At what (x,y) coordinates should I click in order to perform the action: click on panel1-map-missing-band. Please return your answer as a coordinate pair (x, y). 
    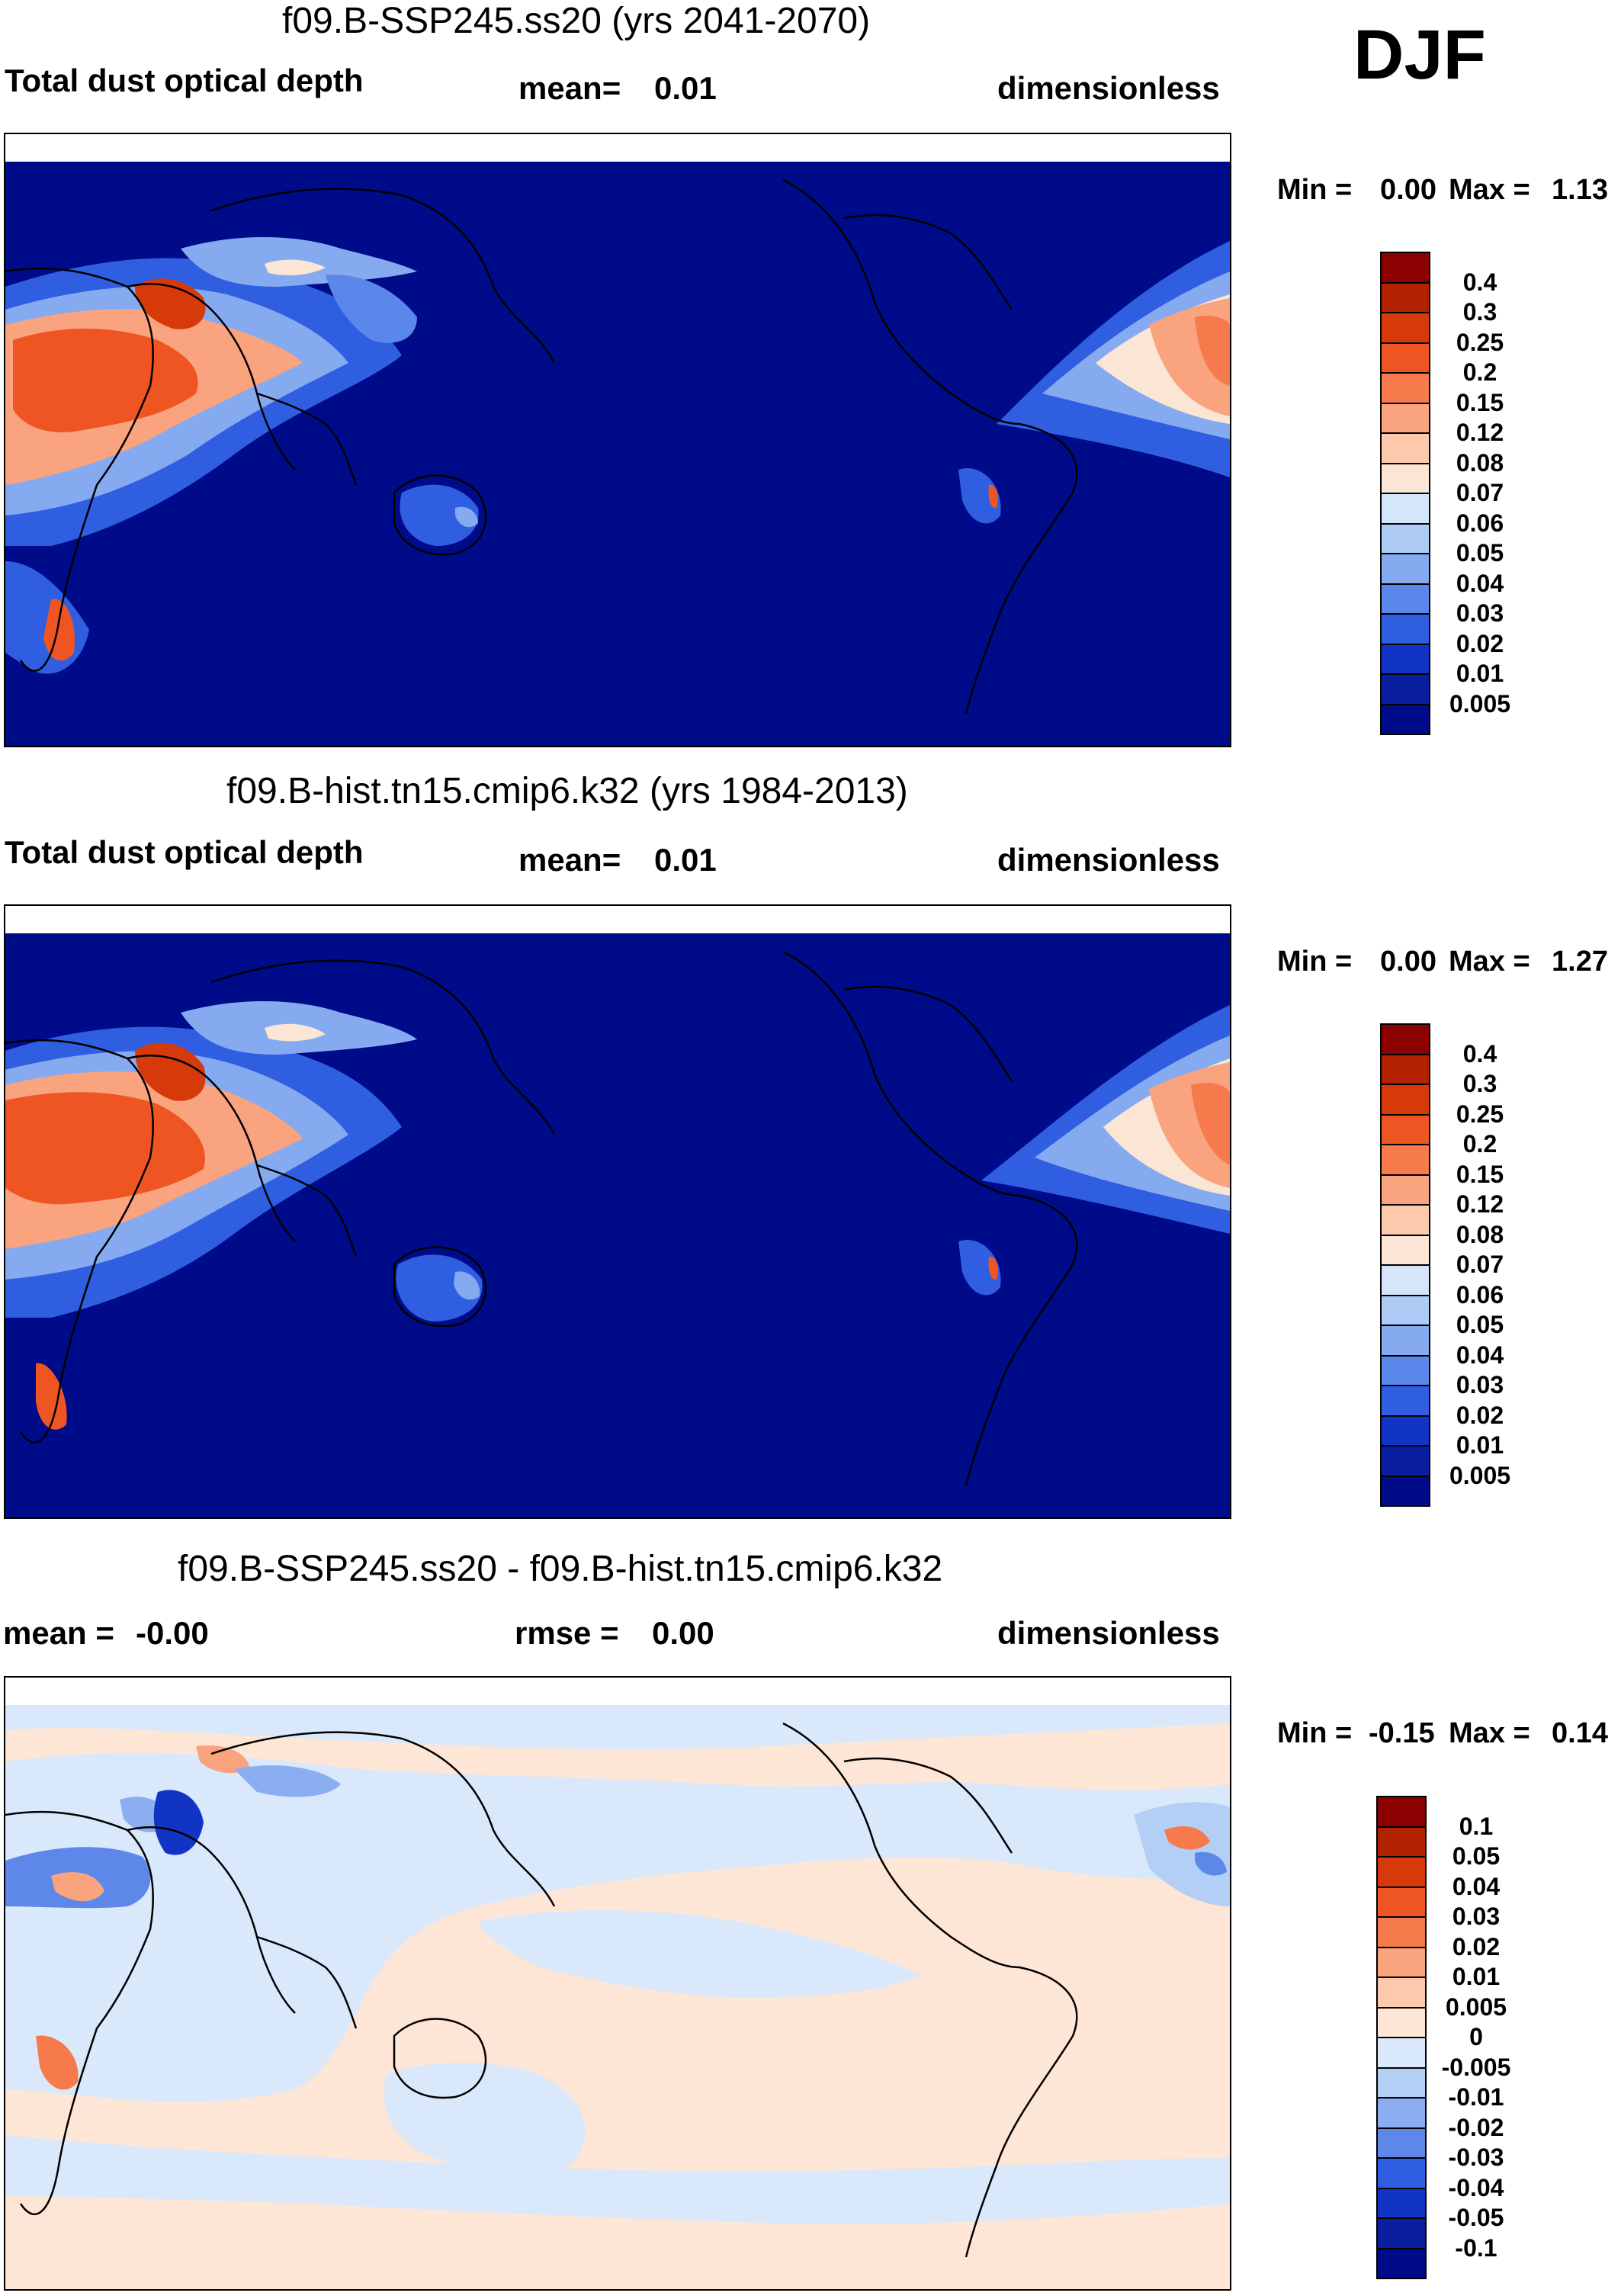
    Looking at the image, I should click on (617, 148).